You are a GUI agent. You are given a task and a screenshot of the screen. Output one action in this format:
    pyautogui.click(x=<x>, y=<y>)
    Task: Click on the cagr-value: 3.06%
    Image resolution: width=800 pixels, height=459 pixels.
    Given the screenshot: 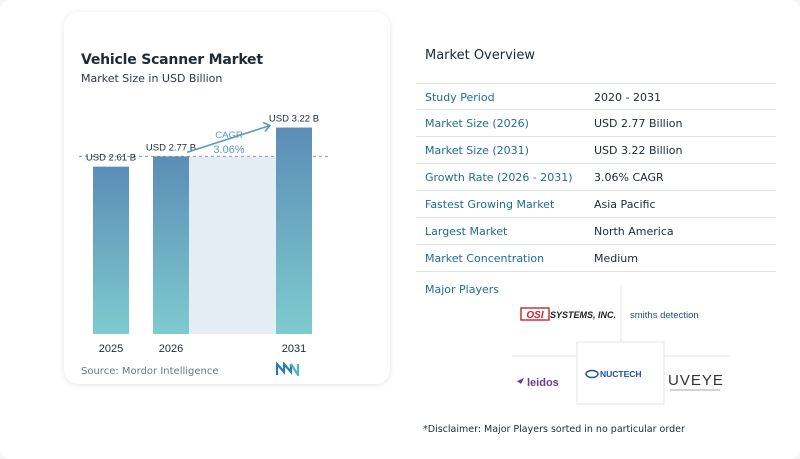 What is the action you would take?
    pyautogui.click(x=228, y=150)
    